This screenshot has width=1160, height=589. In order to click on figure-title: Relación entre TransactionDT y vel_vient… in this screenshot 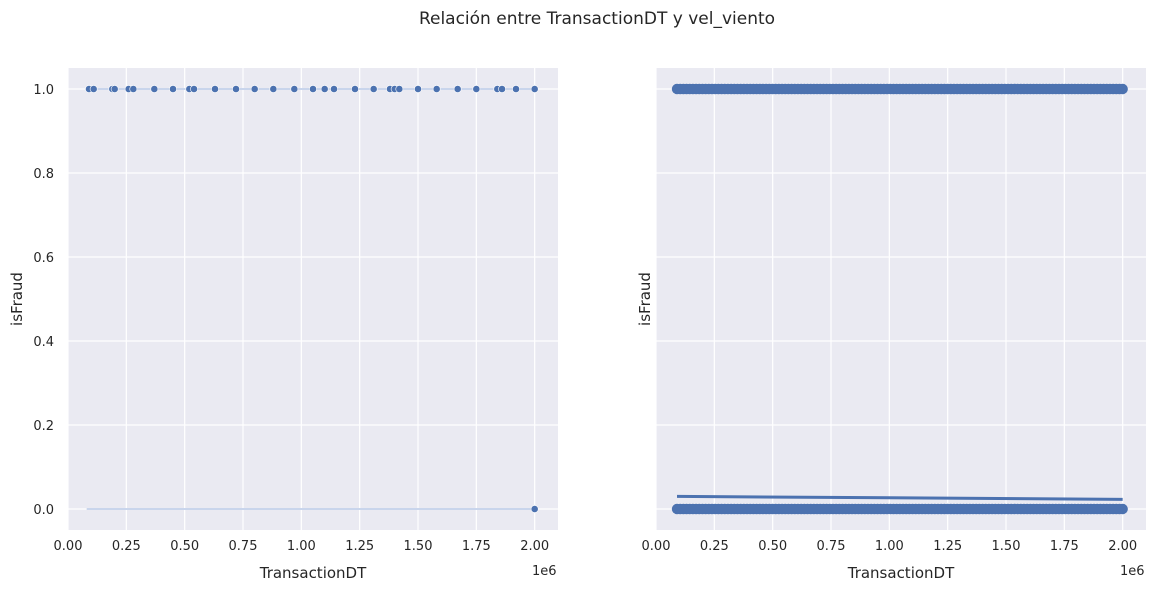, I will do `click(597, 19)`.